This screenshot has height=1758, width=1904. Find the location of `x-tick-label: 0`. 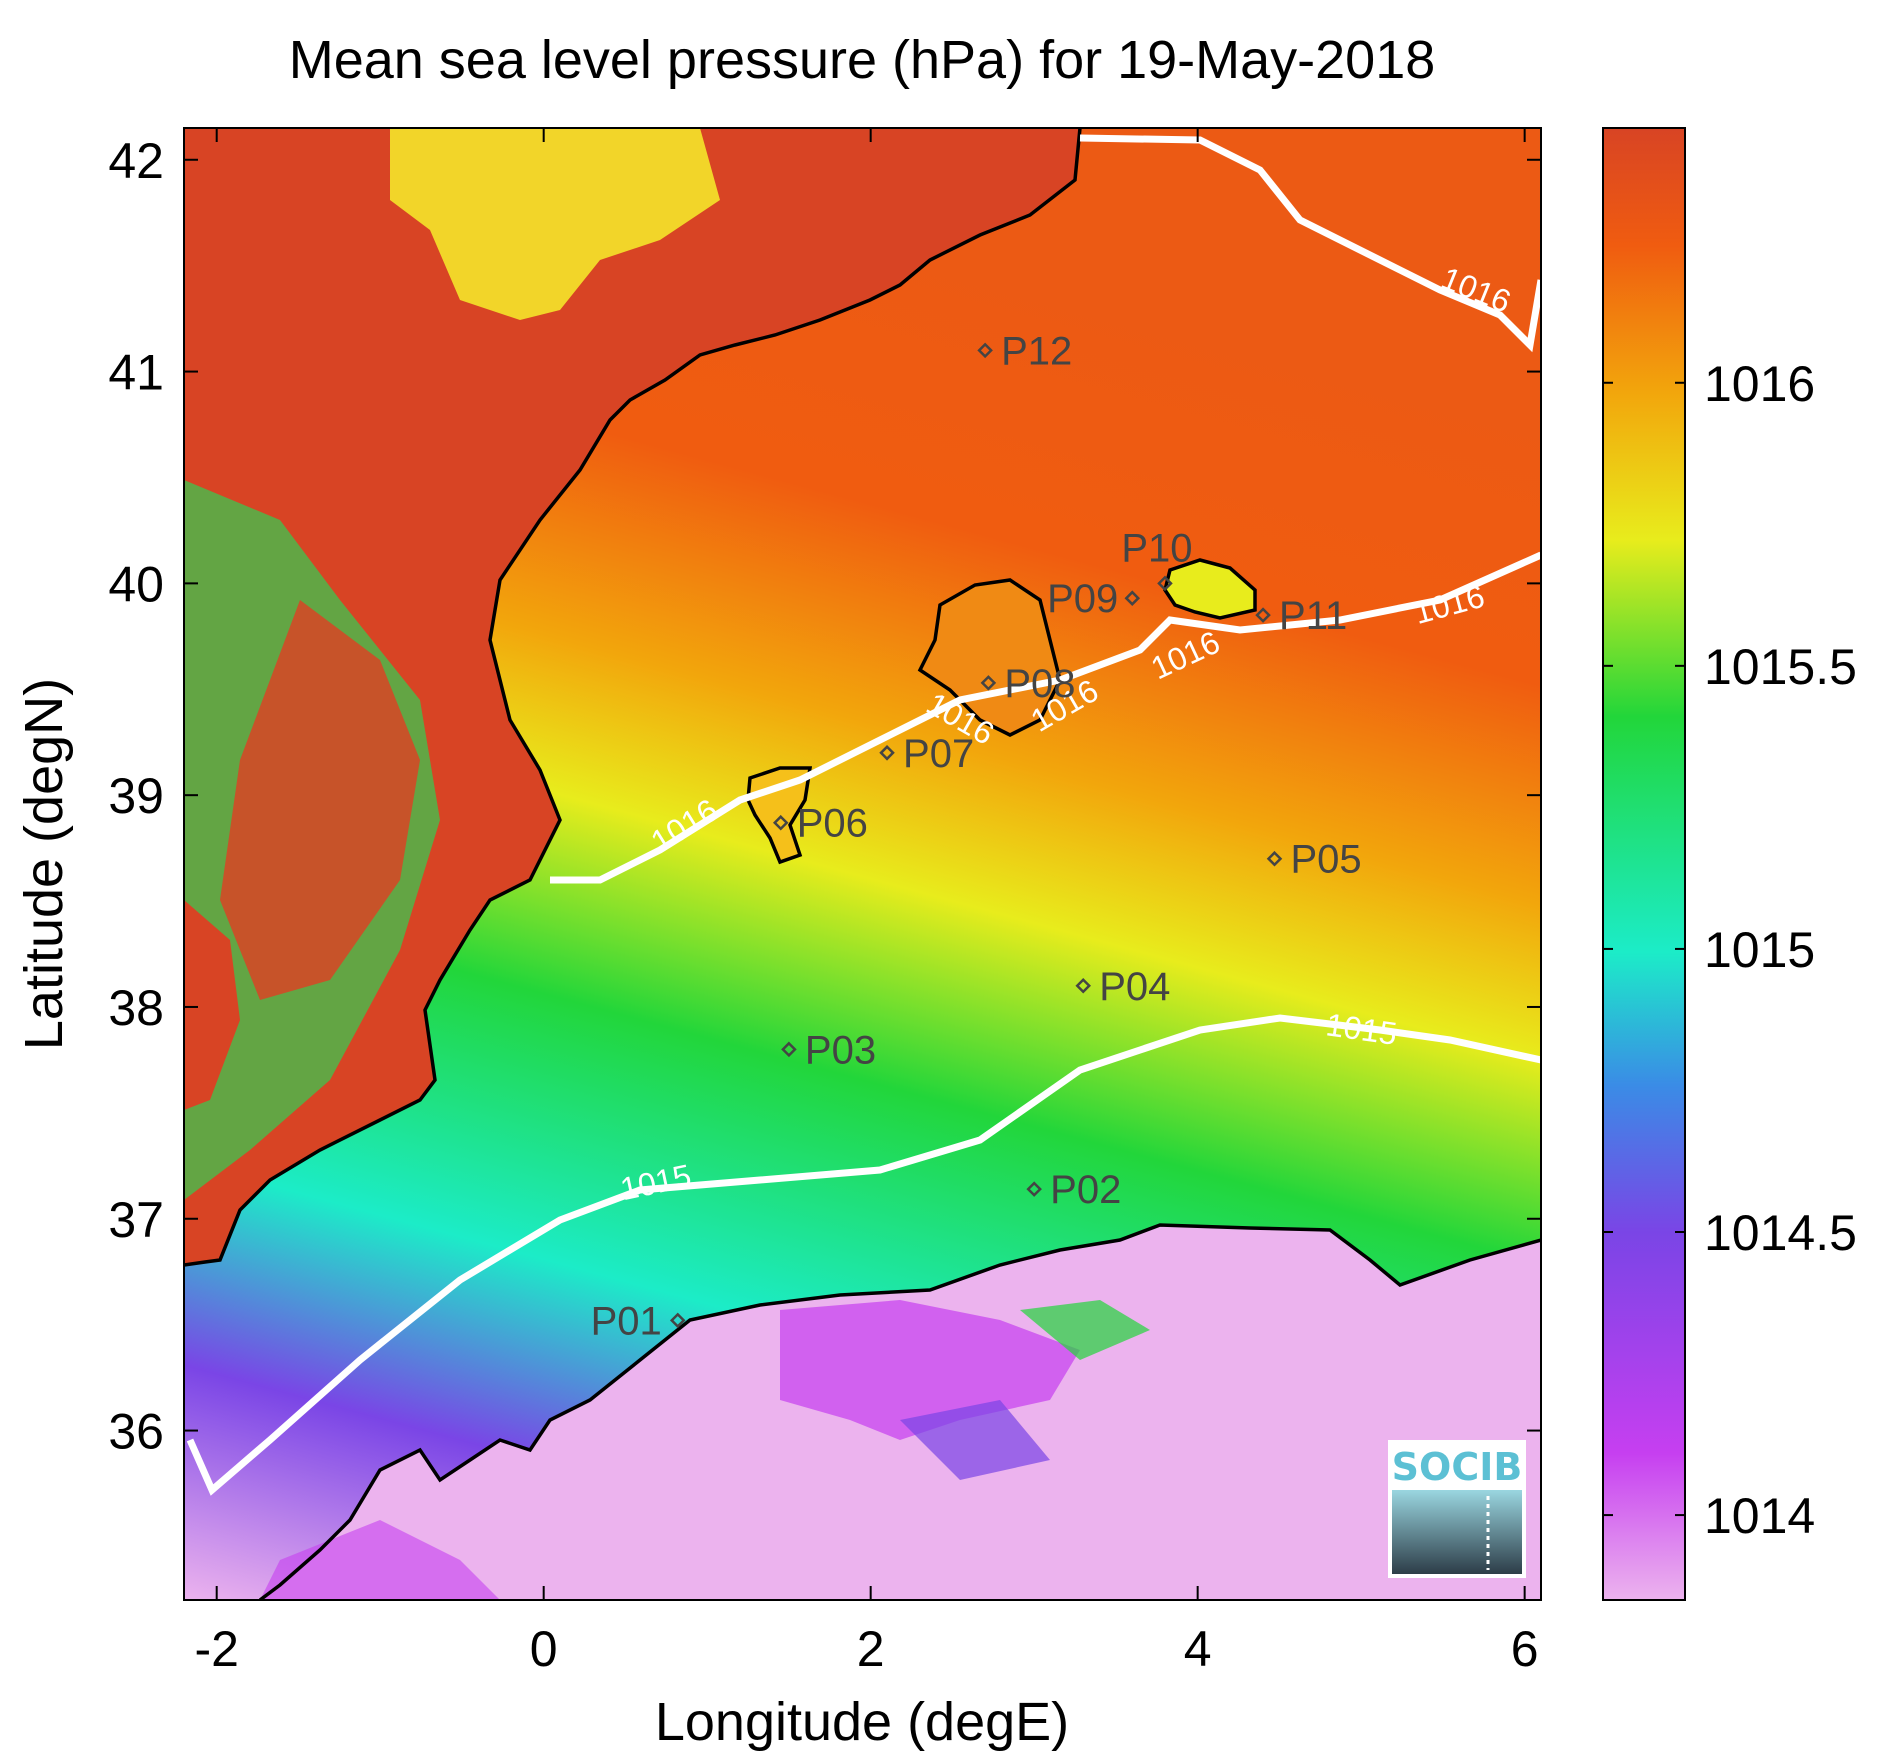

x-tick-label: 0 is located at coordinates (544, 1649).